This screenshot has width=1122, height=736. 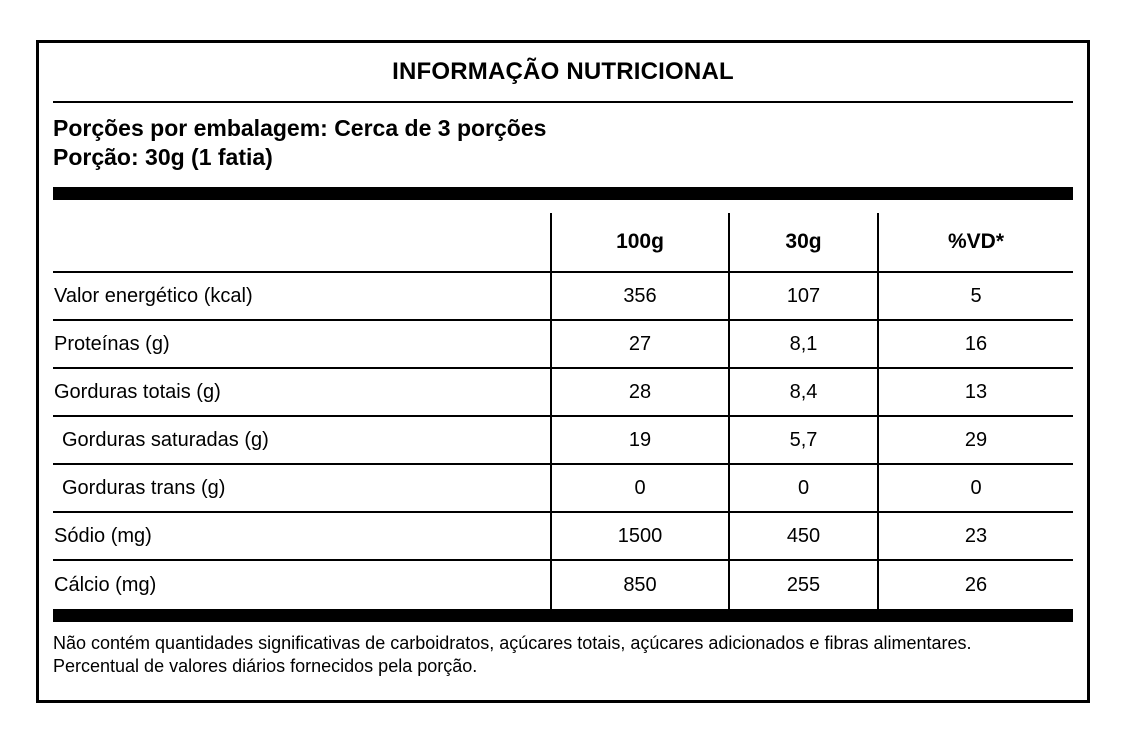 What do you see at coordinates (802, 392) in the screenshot?
I see `value-30g: 8,4` at bounding box center [802, 392].